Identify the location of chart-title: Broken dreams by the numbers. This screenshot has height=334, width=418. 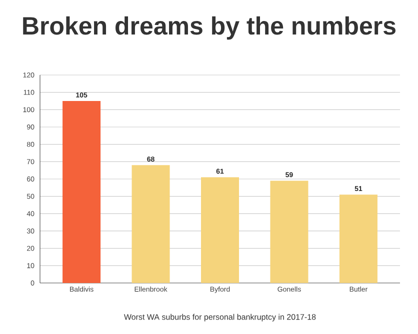
(209, 28).